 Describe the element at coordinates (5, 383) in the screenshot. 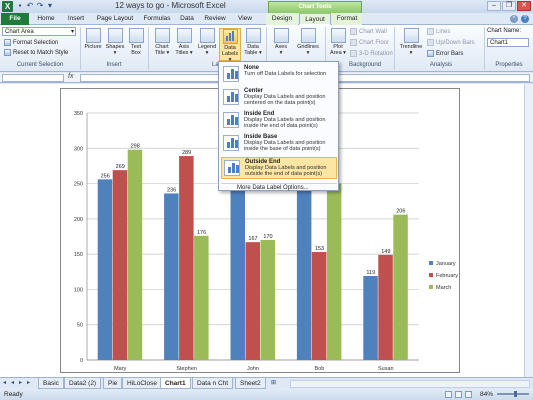

I see `first-sheet-icon: ◂` at that location.